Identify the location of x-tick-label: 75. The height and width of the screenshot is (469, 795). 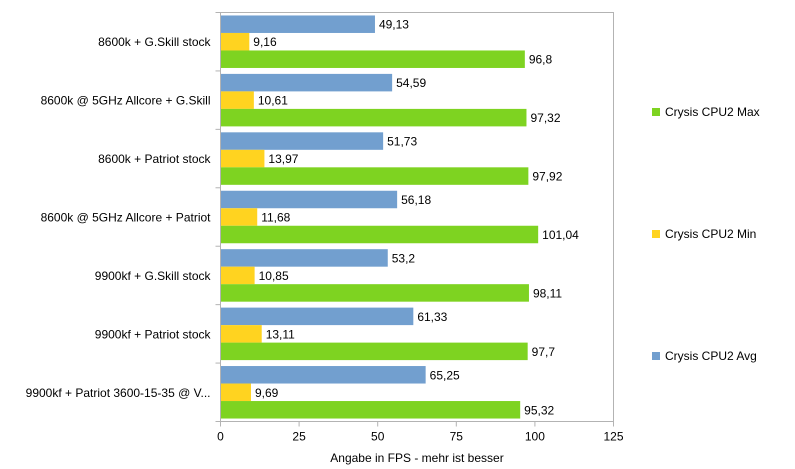
(457, 437).